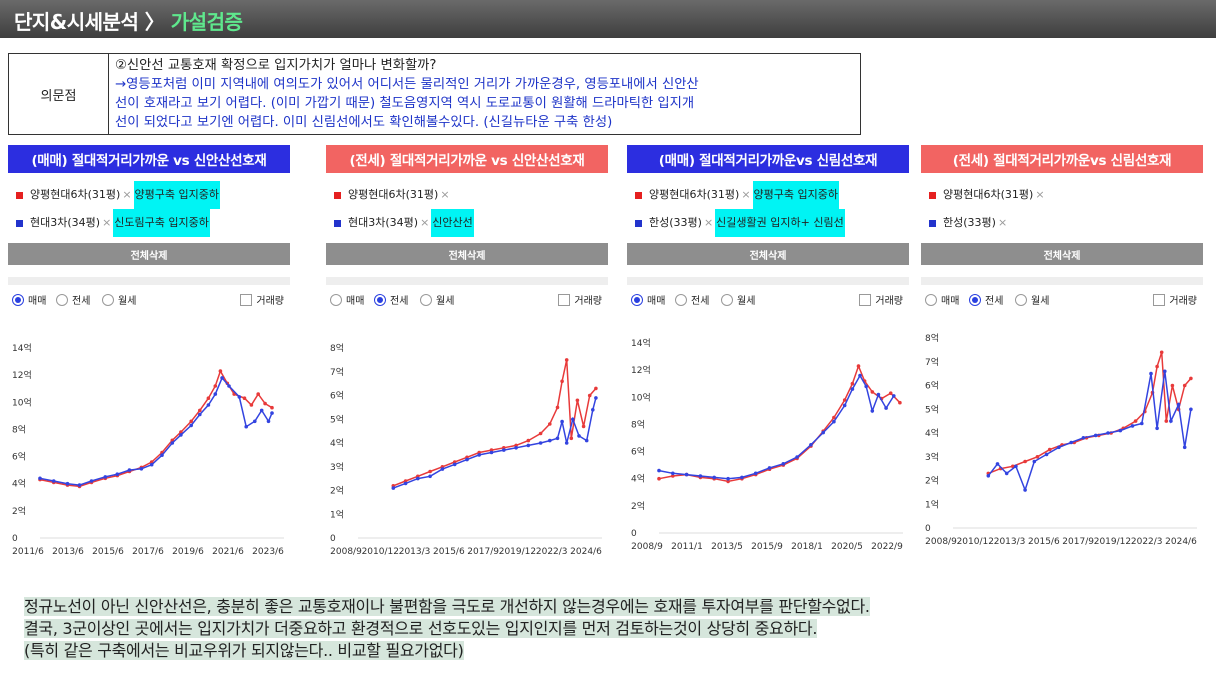  I want to click on radio-sale: 매매, so click(29, 299).